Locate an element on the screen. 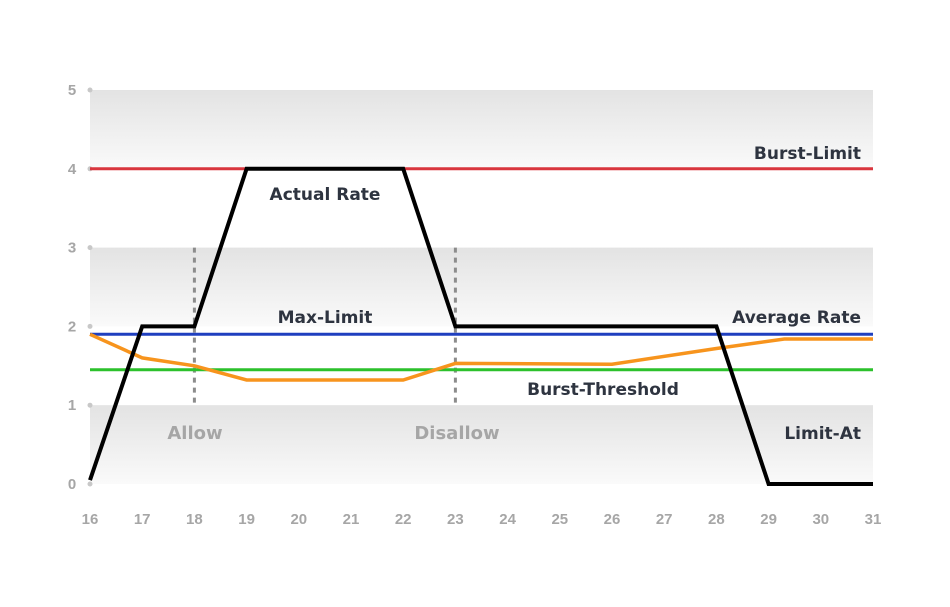  y-axis-ticks: 0 1 2 3 4 5 is located at coordinates (80, 287).